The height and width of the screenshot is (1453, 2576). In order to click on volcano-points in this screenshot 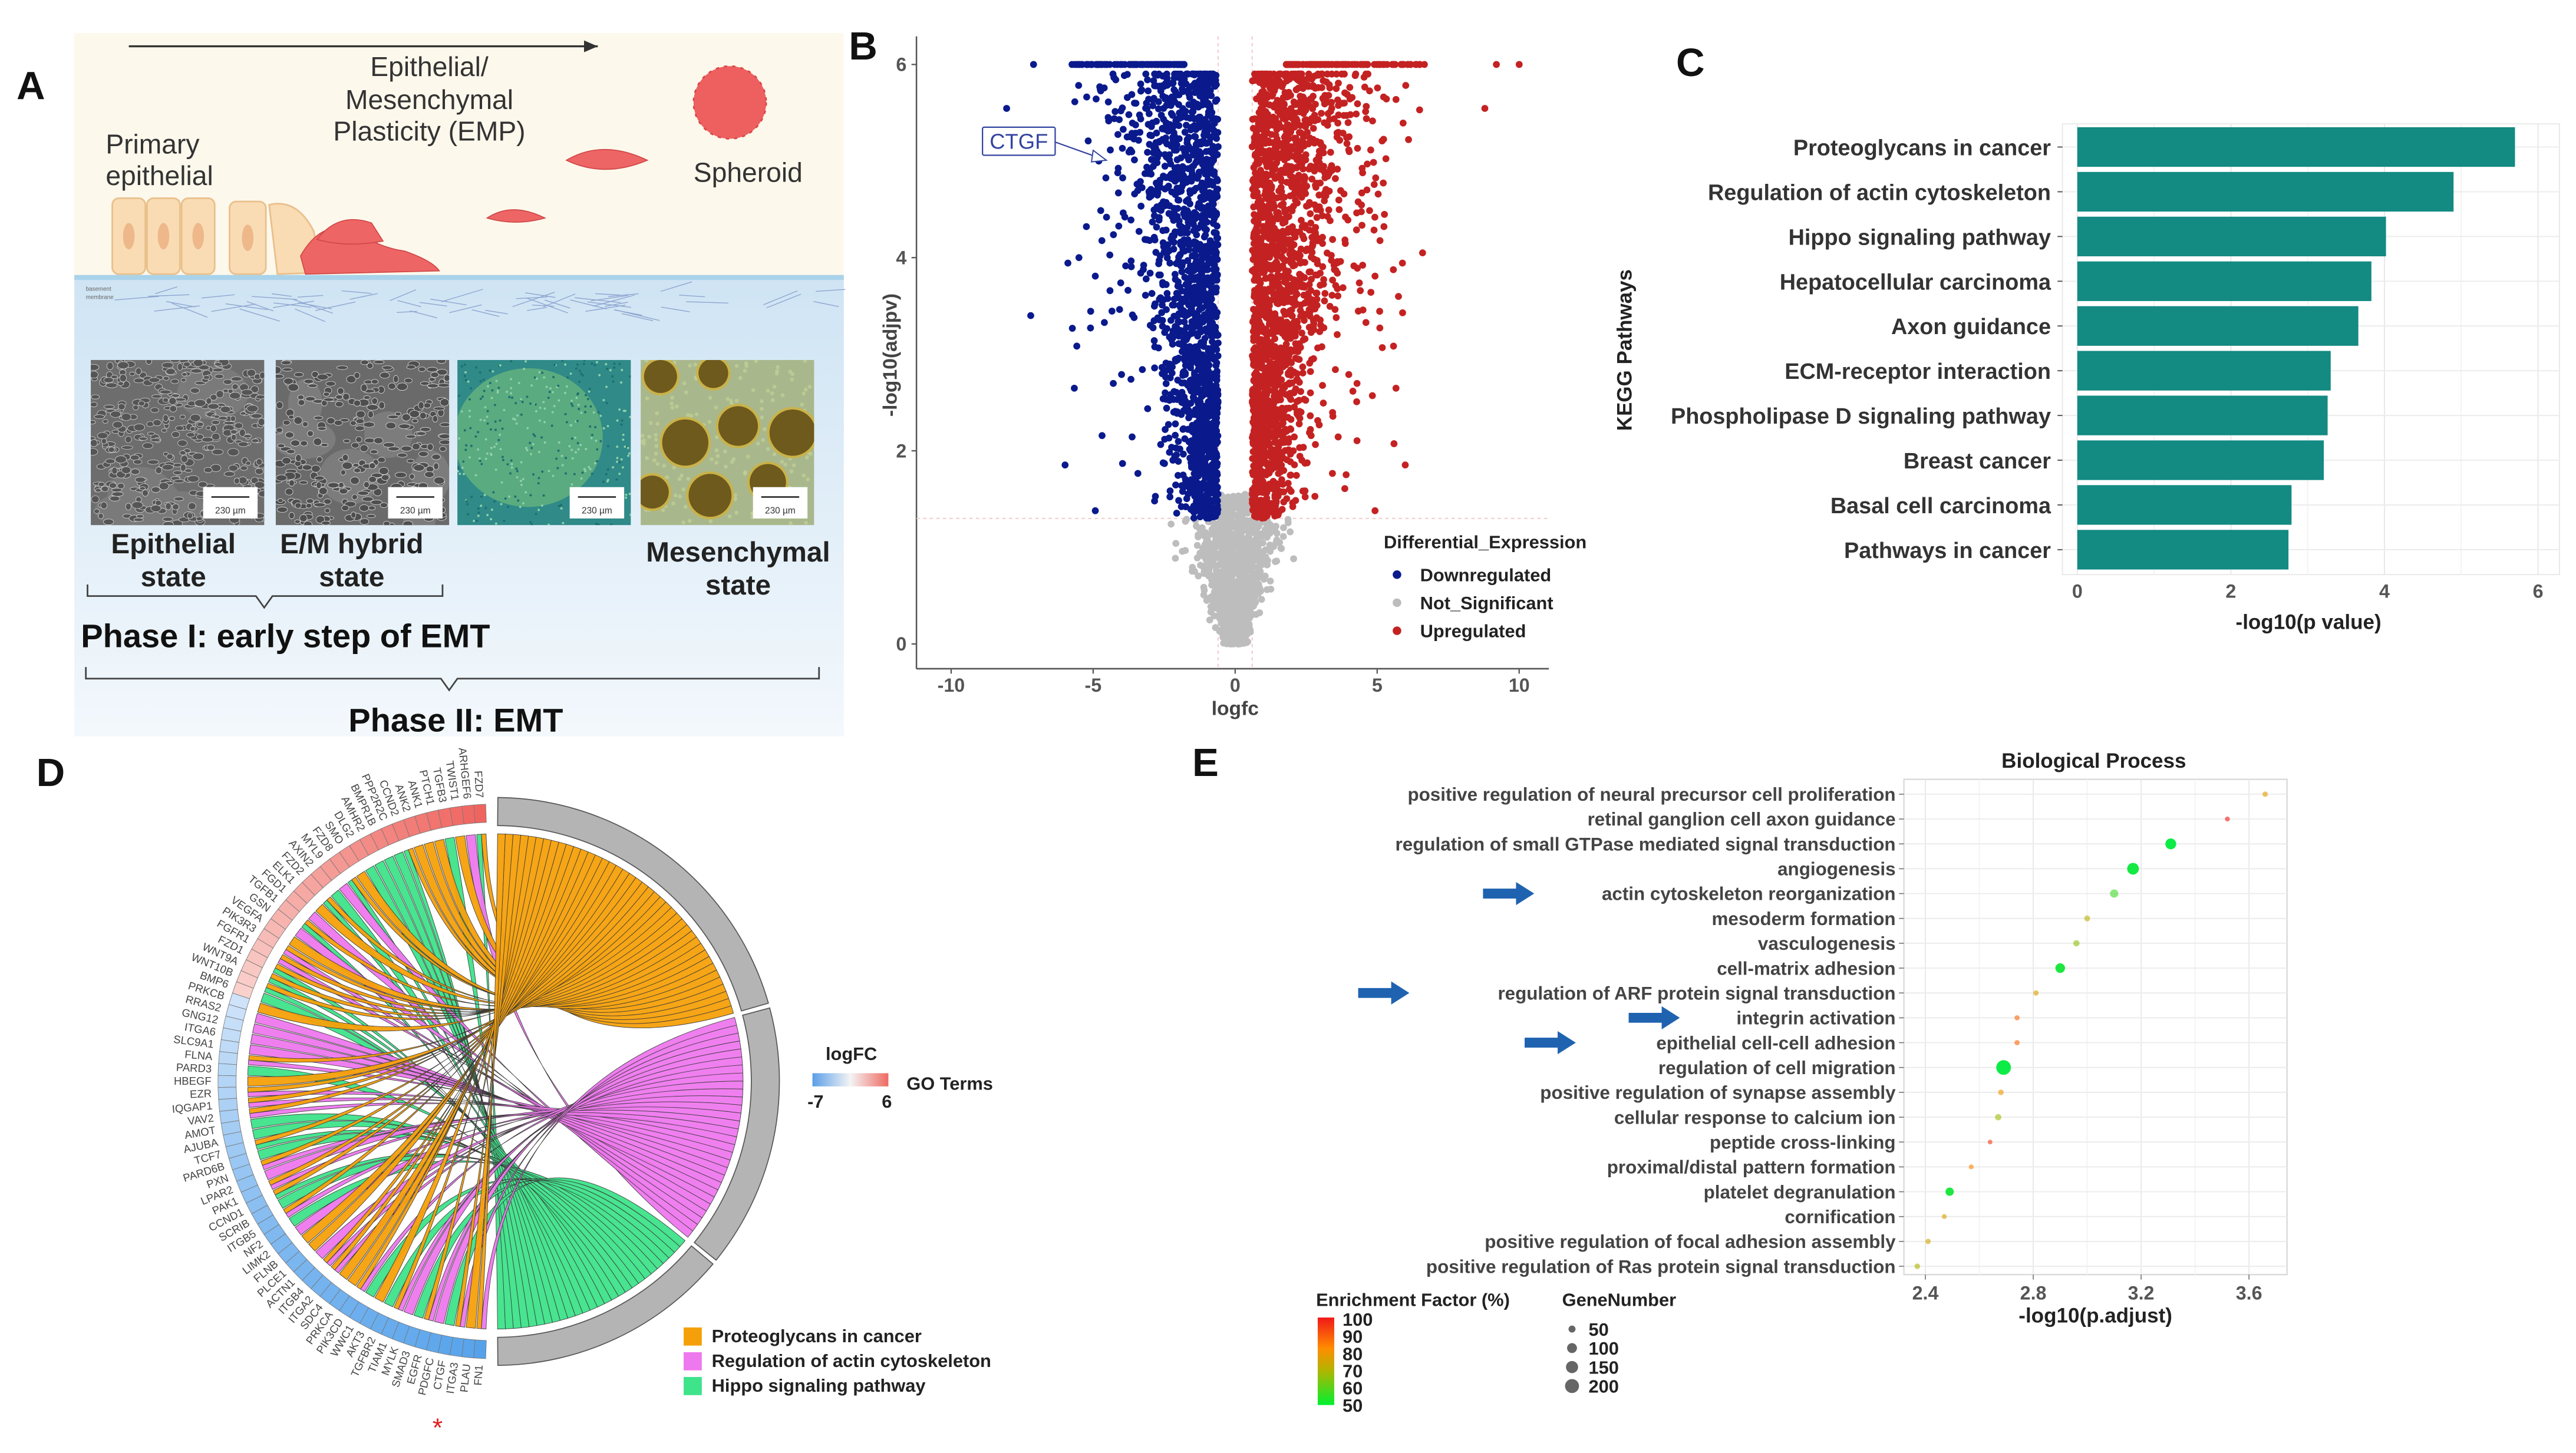, I will do `click(1263, 354)`.